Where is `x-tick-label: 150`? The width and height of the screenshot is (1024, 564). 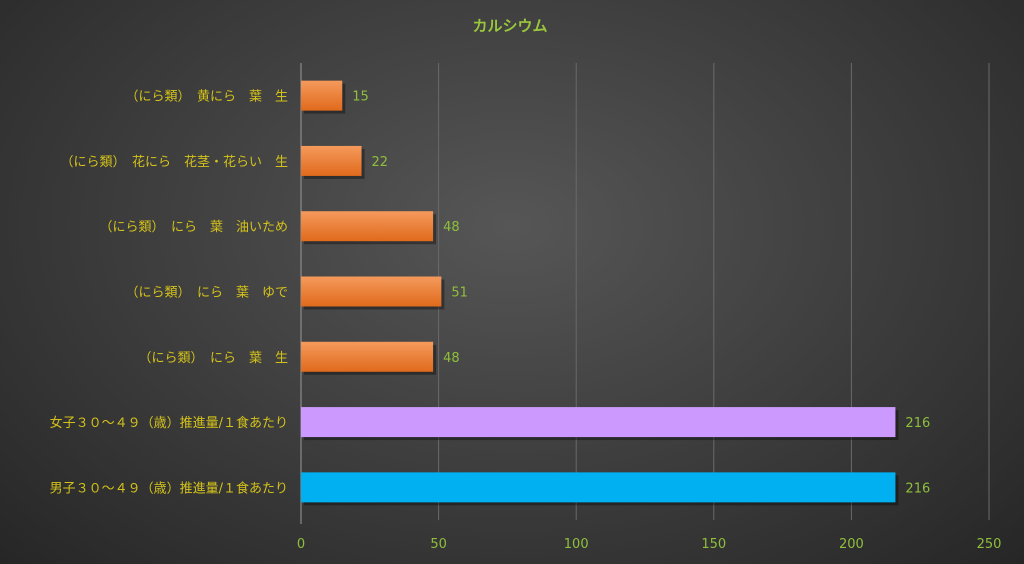
x-tick-label: 150 is located at coordinates (713, 544).